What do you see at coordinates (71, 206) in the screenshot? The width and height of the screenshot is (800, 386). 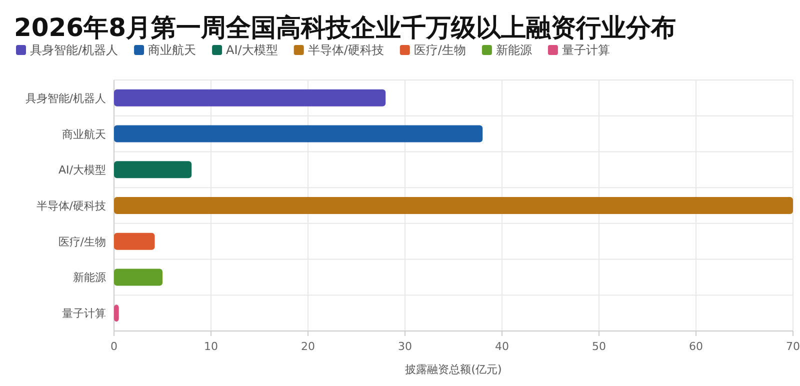 I see `y-tick-label: 半导体/硬科技` at bounding box center [71, 206].